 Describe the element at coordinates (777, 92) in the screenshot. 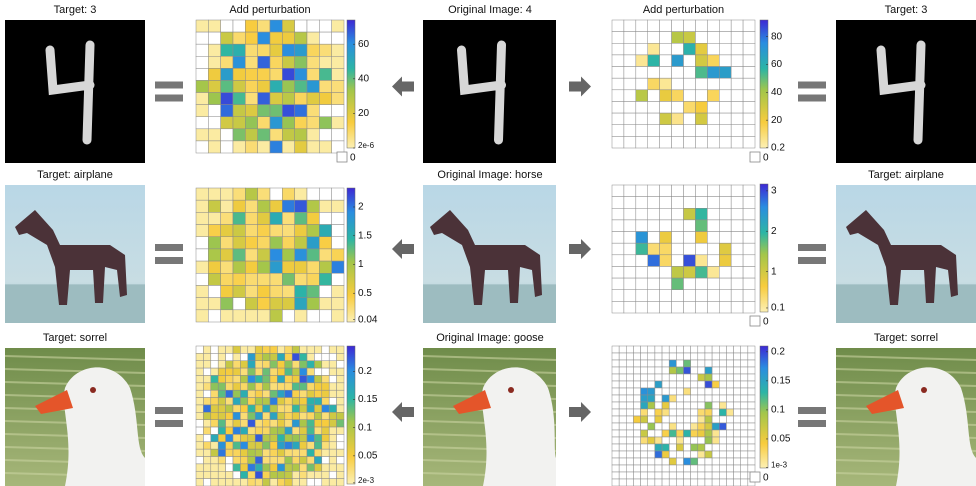

I see `colorbar-tick-label: 40` at that location.